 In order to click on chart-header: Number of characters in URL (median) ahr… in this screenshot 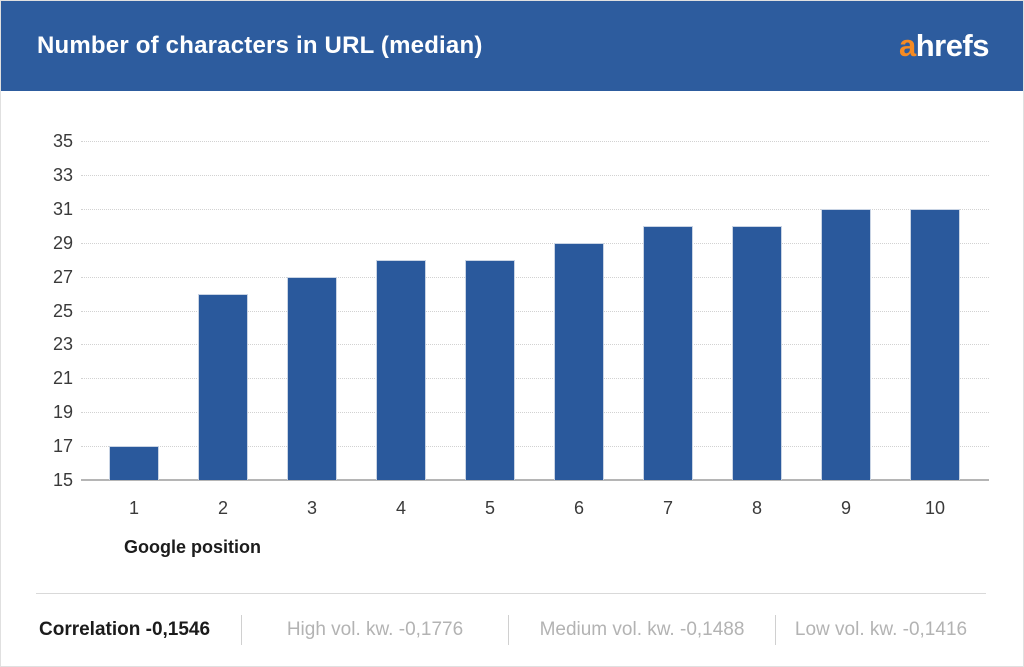, I will do `click(512, 46)`.